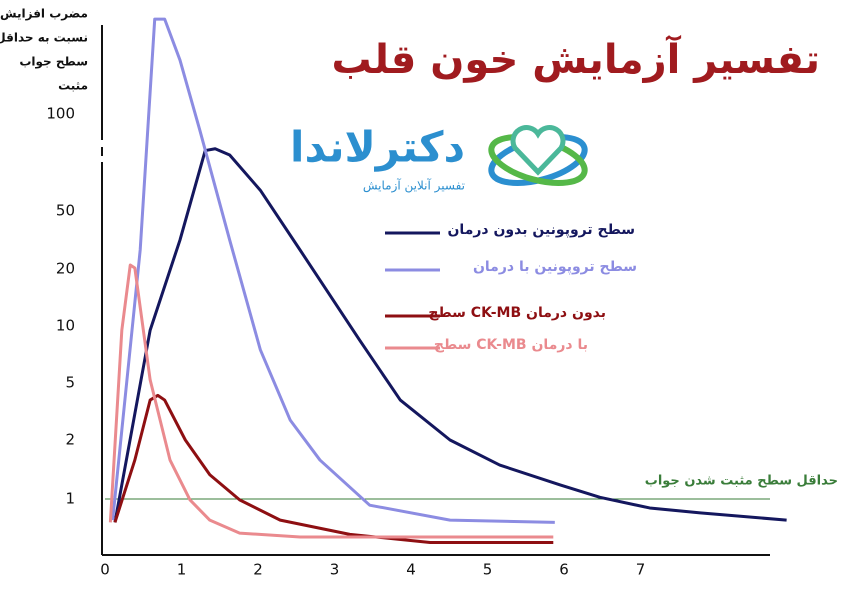  Describe the element at coordinates (335, 570) in the screenshot. I see `x-tick-label: 3` at that location.